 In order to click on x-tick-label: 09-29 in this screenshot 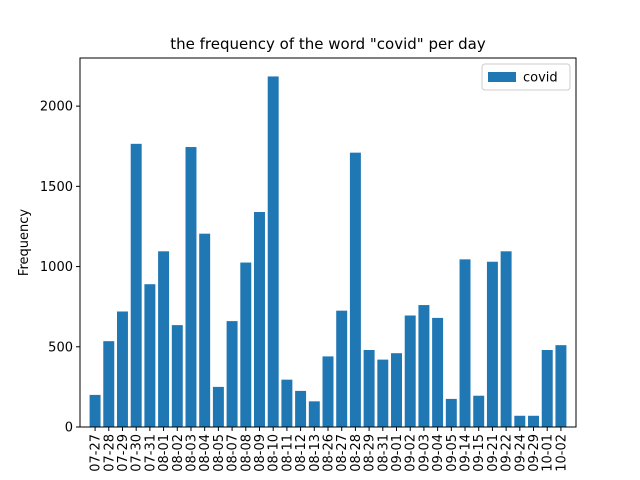, I will do `click(534, 453)`.